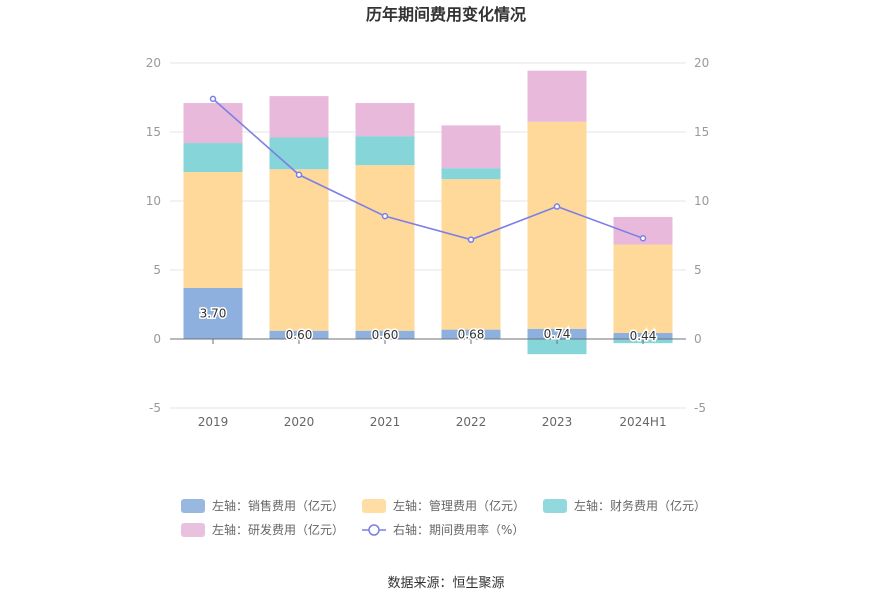 This screenshot has height=603, width=893. Describe the element at coordinates (698, 270) in the screenshot. I see `right-y-tick-label: 5` at that location.